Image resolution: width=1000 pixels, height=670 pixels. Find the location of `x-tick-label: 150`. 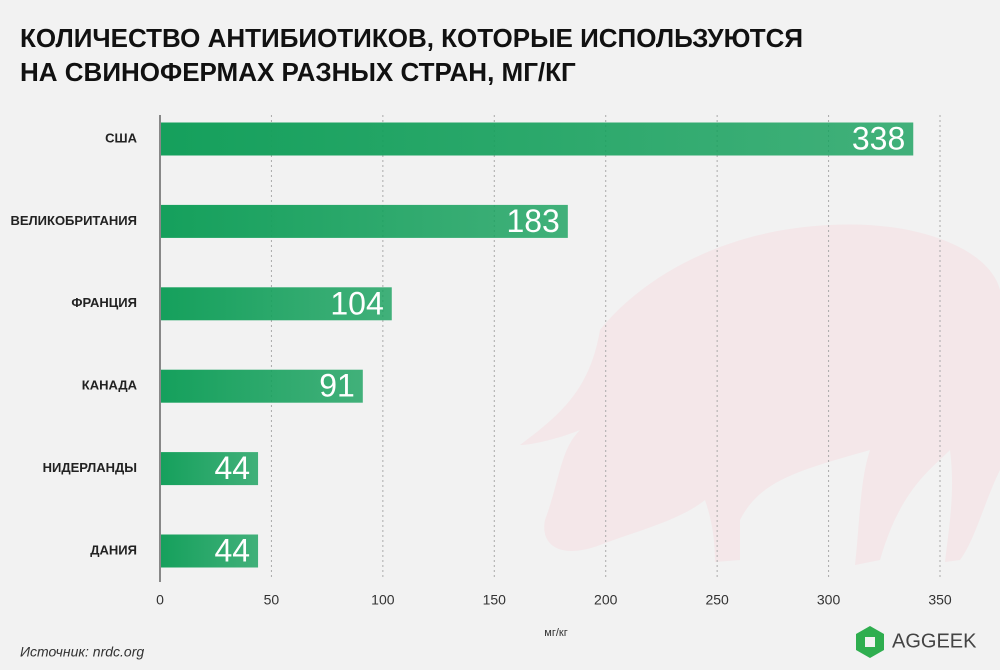

x-tick-label: 150 is located at coordinates (495, 600).